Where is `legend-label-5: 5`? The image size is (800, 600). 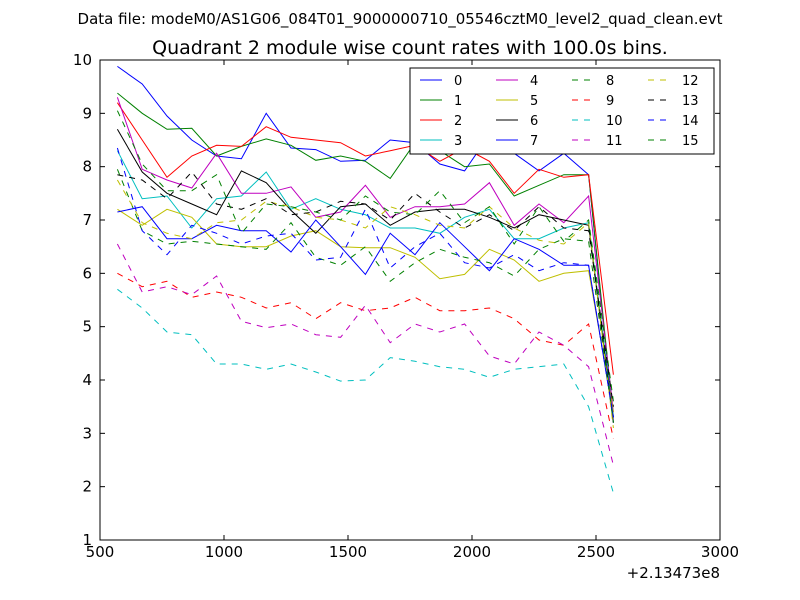 legend-label-5: 5 is located at coordinates (534, 101).